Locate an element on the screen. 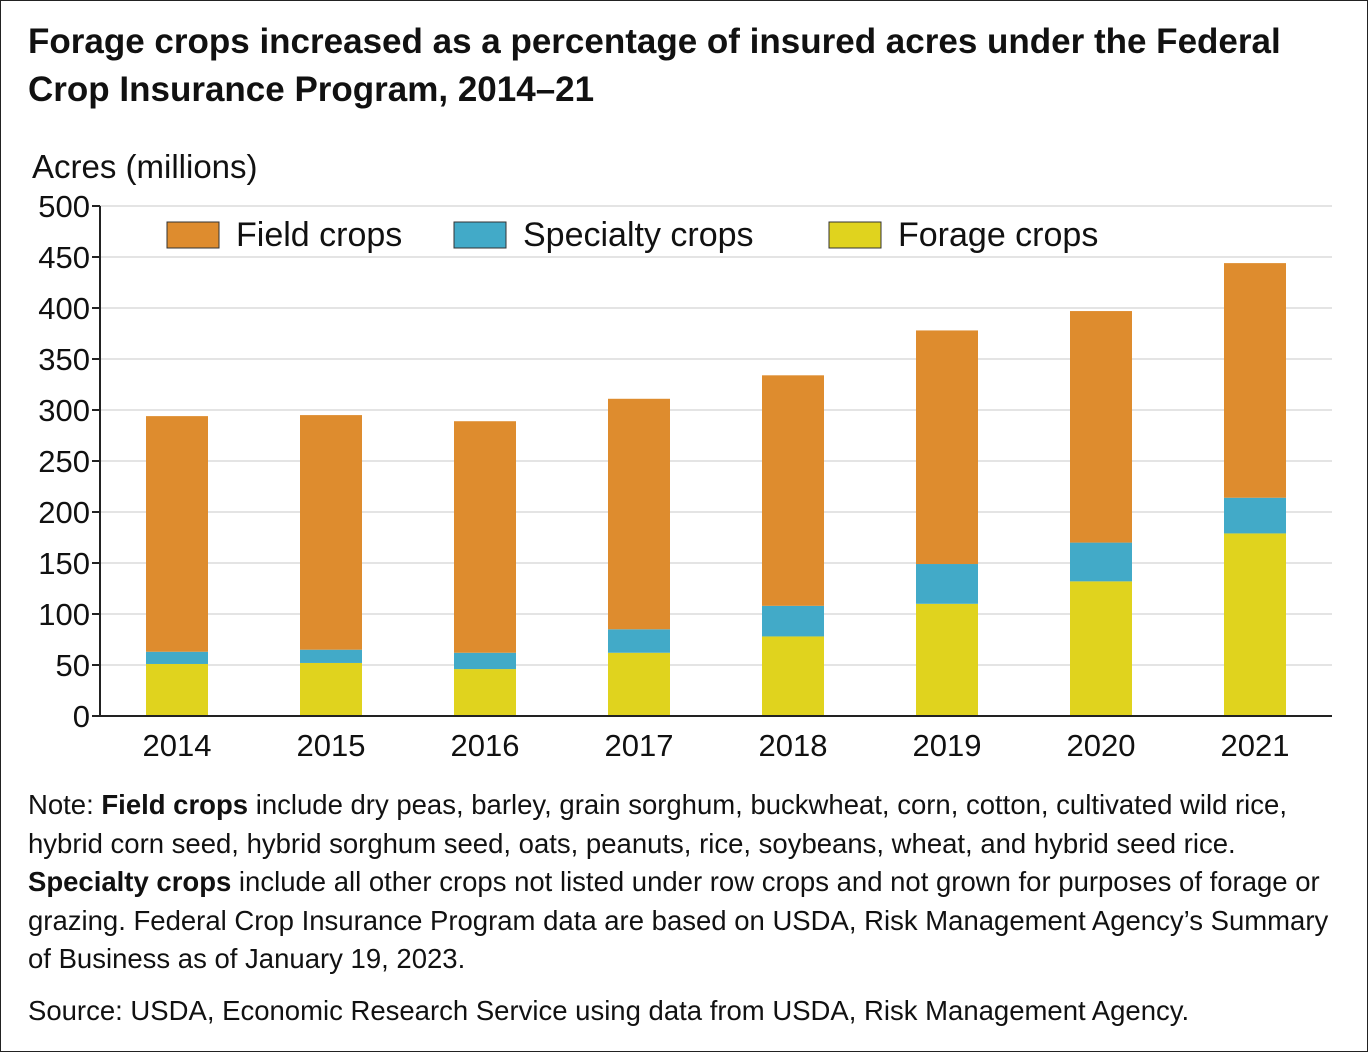  bar-forage-crops-2015 is located at coordinates (331, 689).